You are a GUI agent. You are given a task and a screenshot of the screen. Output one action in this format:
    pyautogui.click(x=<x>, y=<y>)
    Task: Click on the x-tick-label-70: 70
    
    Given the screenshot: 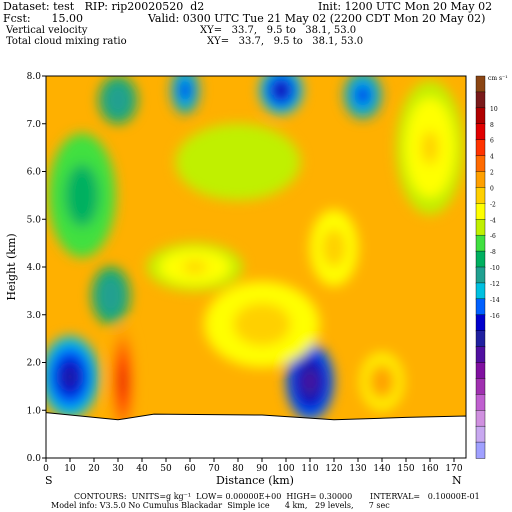 What is the action you would take?
    pyautogui.click(x=214, y=469)
    